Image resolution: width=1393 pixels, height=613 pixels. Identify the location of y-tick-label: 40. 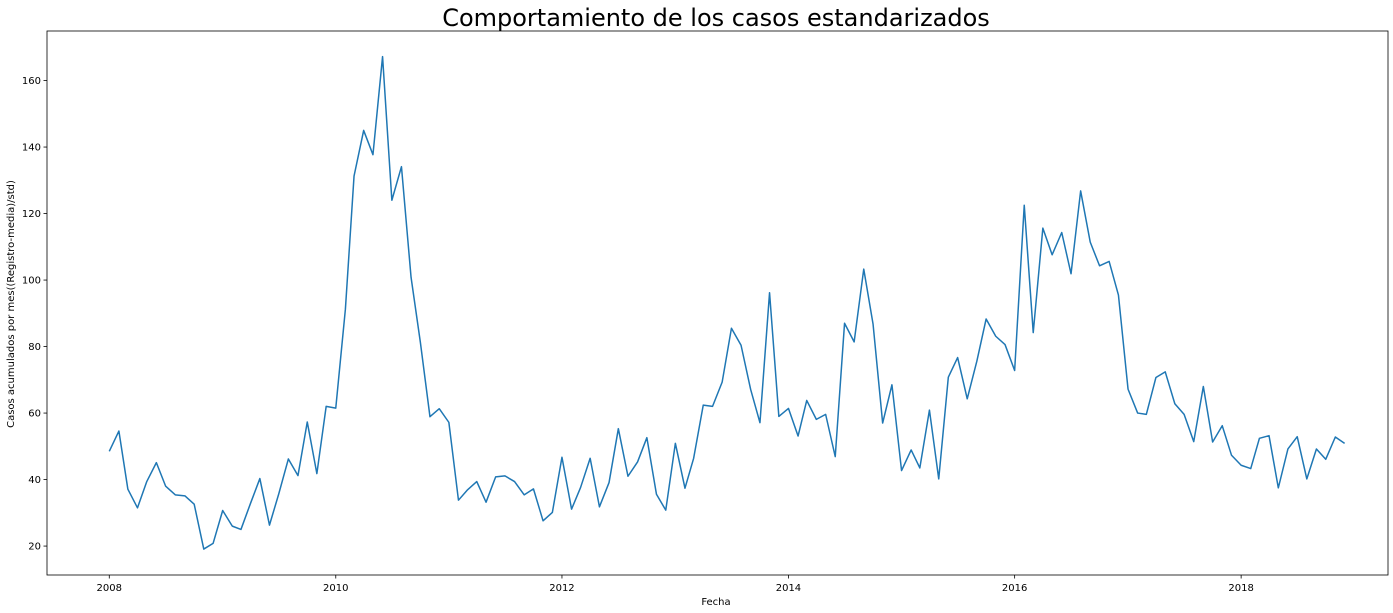
(34, 480).